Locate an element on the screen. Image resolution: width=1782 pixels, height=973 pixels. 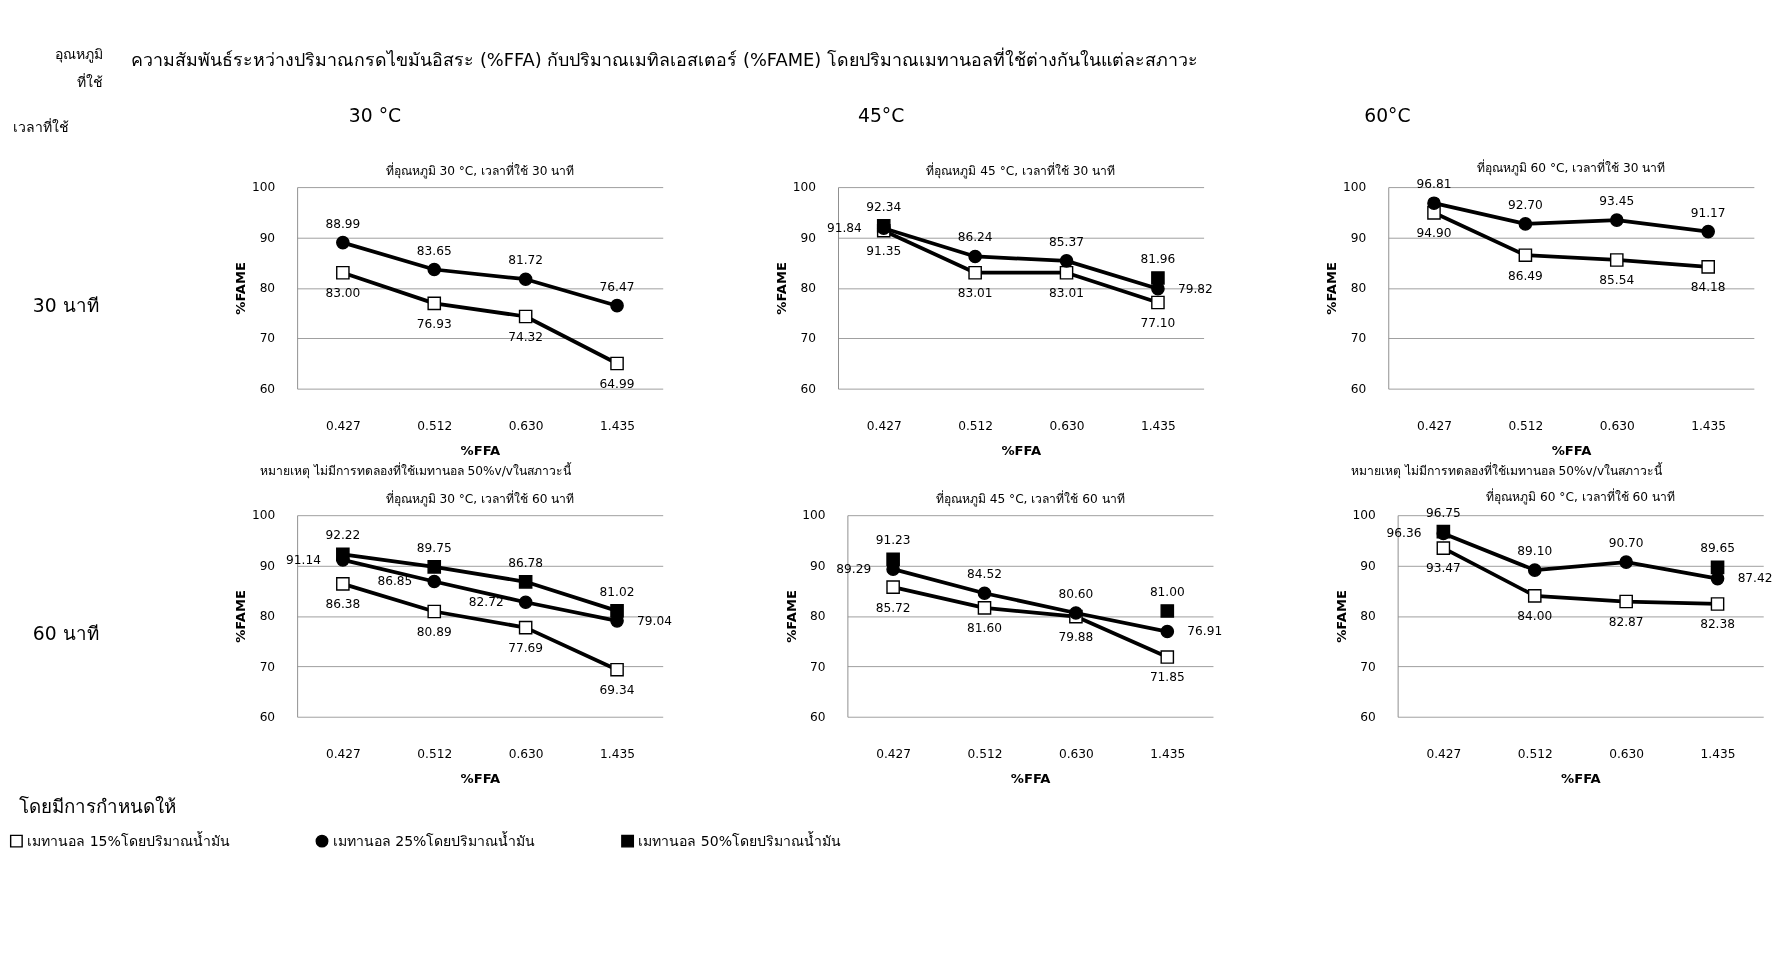
data-label: 88.99 is located at coordinates (343, 223).